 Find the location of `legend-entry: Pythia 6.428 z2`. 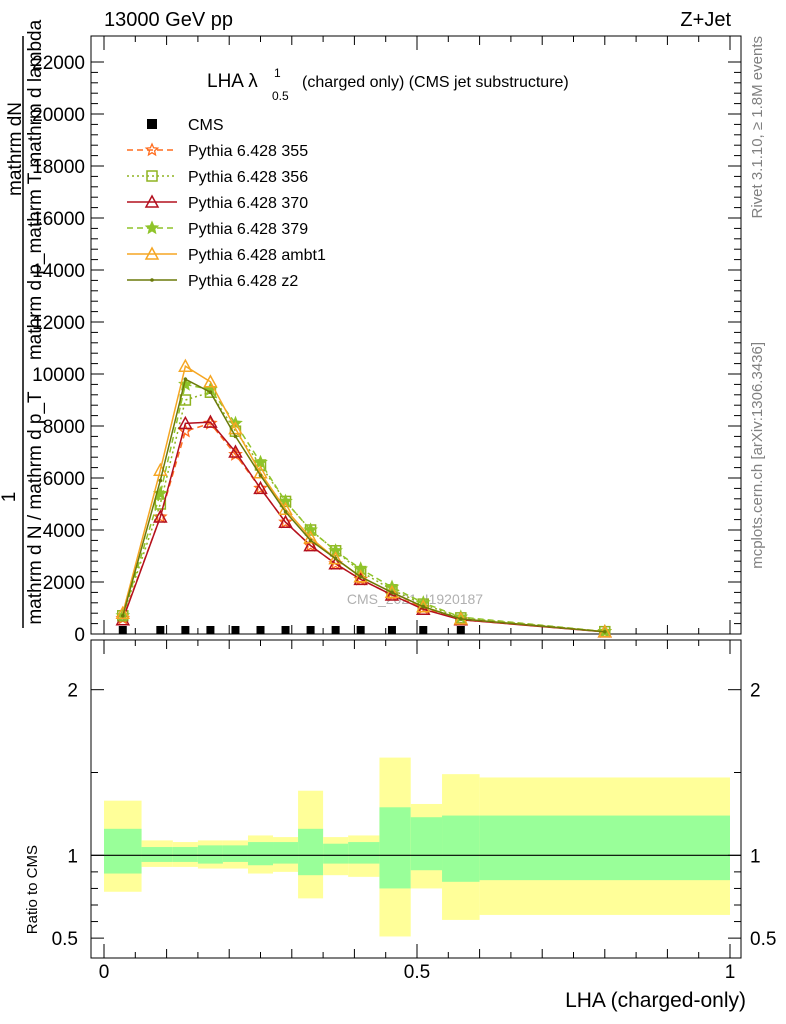

legend-entry: Pythia 6.428 z2 is located at coordinates (212, 281).